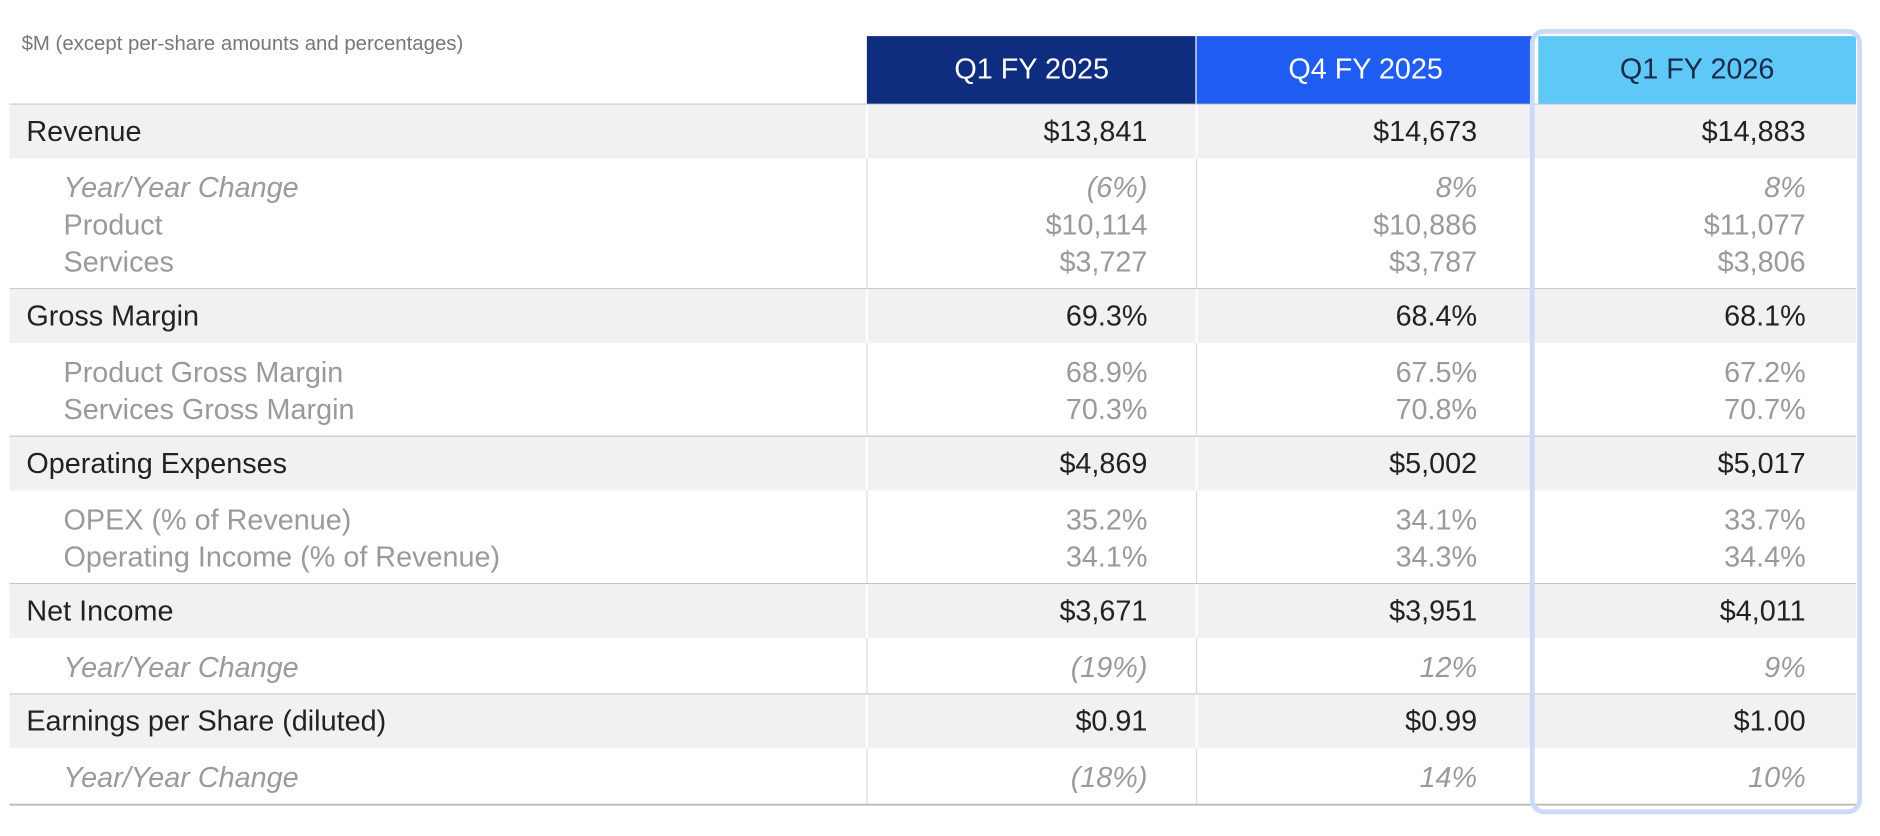 Image resolution: width=1880 pixels, height=836 pixels. I want to click on column-header: Q4 FY 2025, so click(1365, 69).